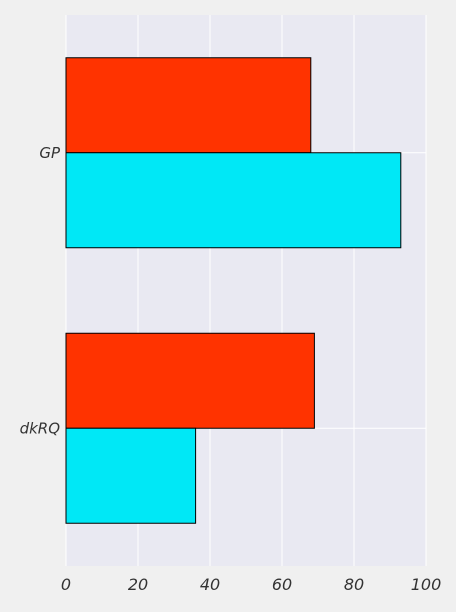 The height and width of the screenshot is (612, 456). What do you see at coordinates (66, 584) in the screenshot?
I see `x-tick-label: 0` at bounding box center [66, 584].